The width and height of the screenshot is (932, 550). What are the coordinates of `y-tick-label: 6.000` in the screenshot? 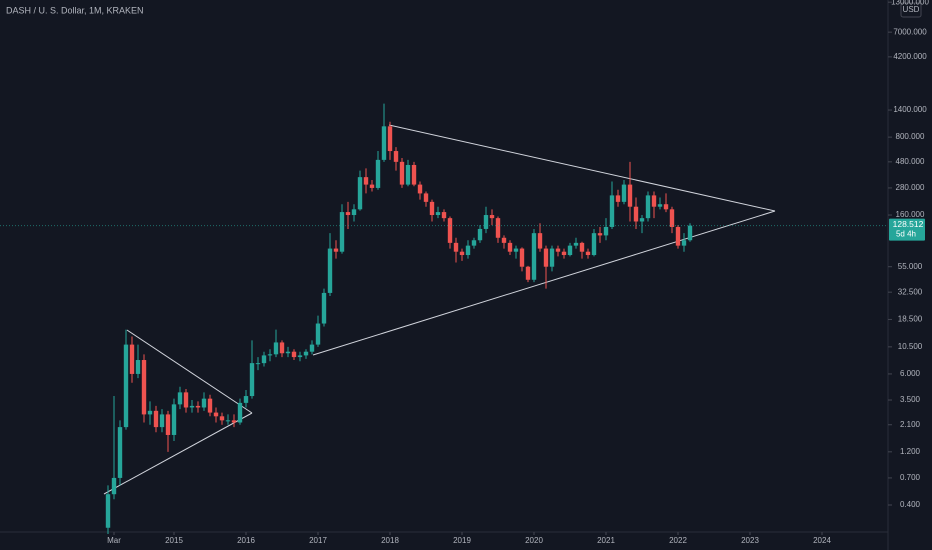 It's located at (910, 373).